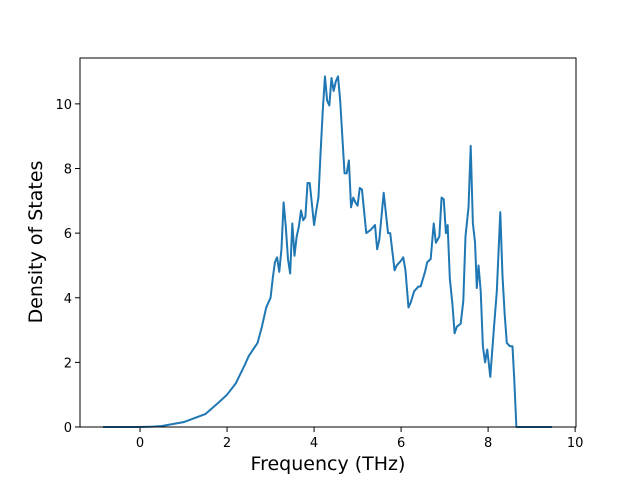 The height and width of the screenshot is (480, 640). Describe the element at coordinates (328, 464) in the screenshot. I see `x-axis-label: Frequency (THz)` at that location.